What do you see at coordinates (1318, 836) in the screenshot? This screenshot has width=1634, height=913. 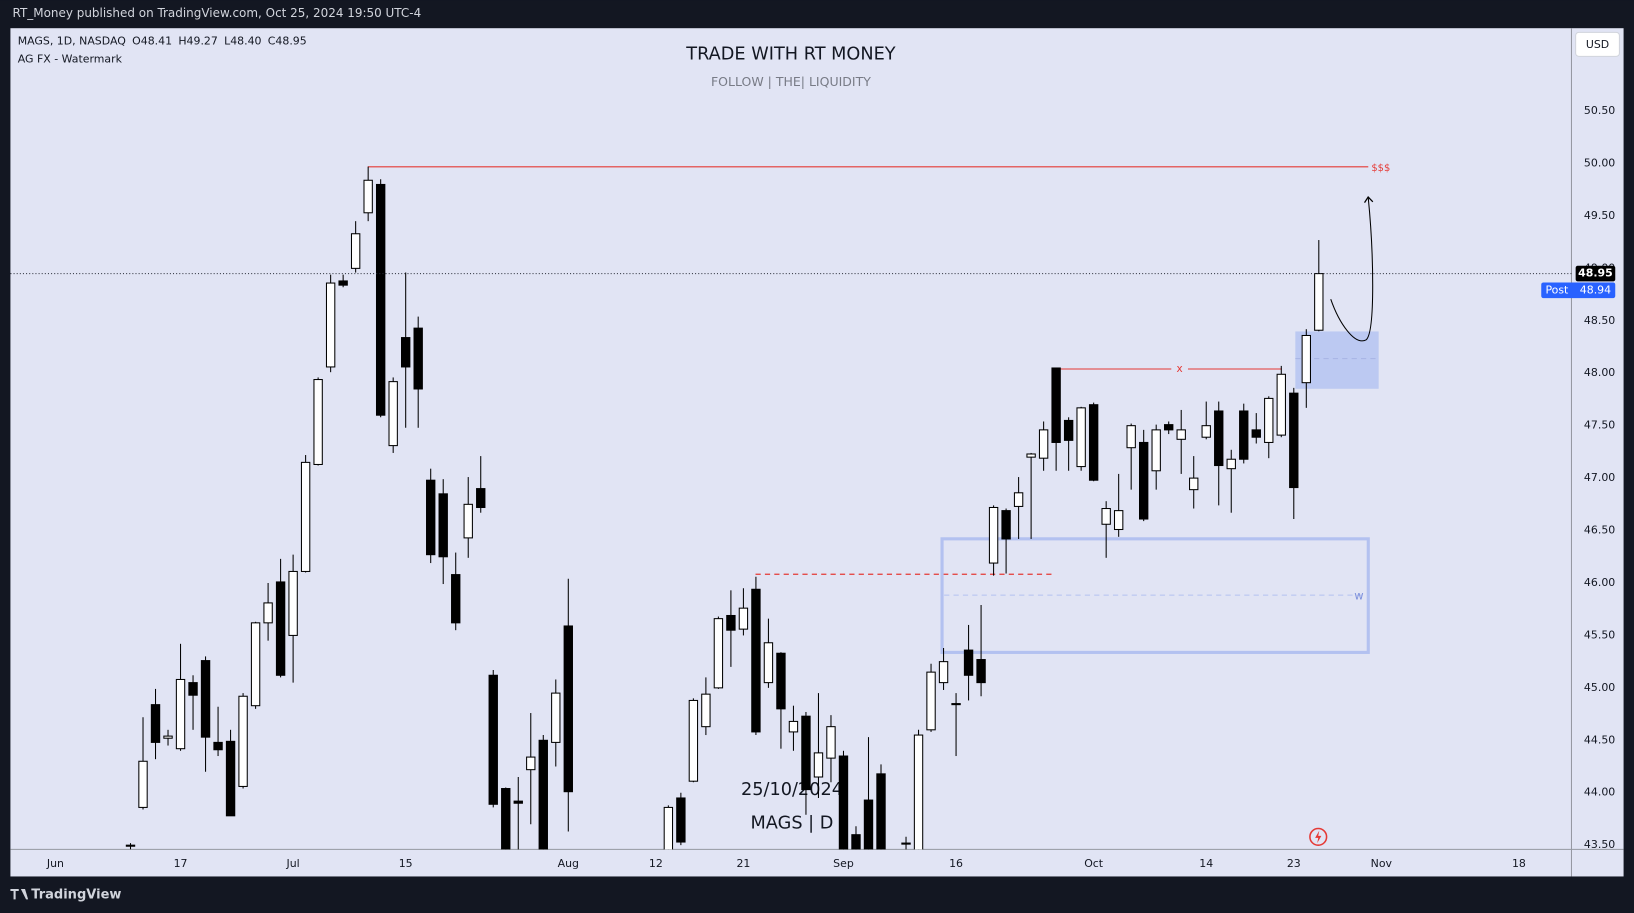 I see `alert-icon` at bounding box center [1318, 836].